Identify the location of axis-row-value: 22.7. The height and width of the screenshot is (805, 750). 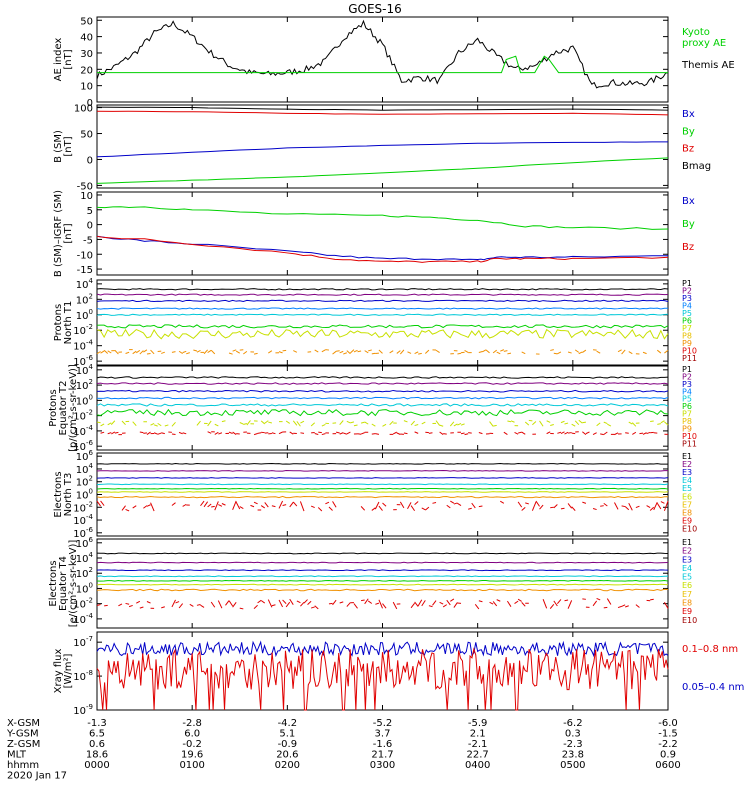
(478, 755).